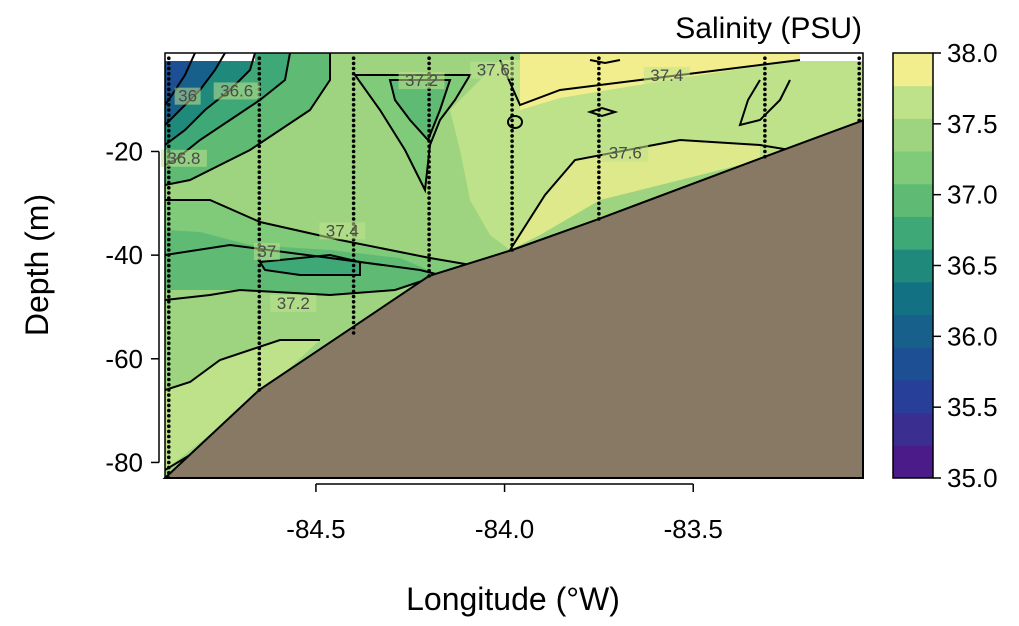 Image resolution: width=1019 pixels, height=626 pixels. Describe the element at coordinates (965, 265) in the screenshot. I see `colorbar-ticks: 35.0 35.5 36.0 36.5 37.0 37.5 38.0` at that location.